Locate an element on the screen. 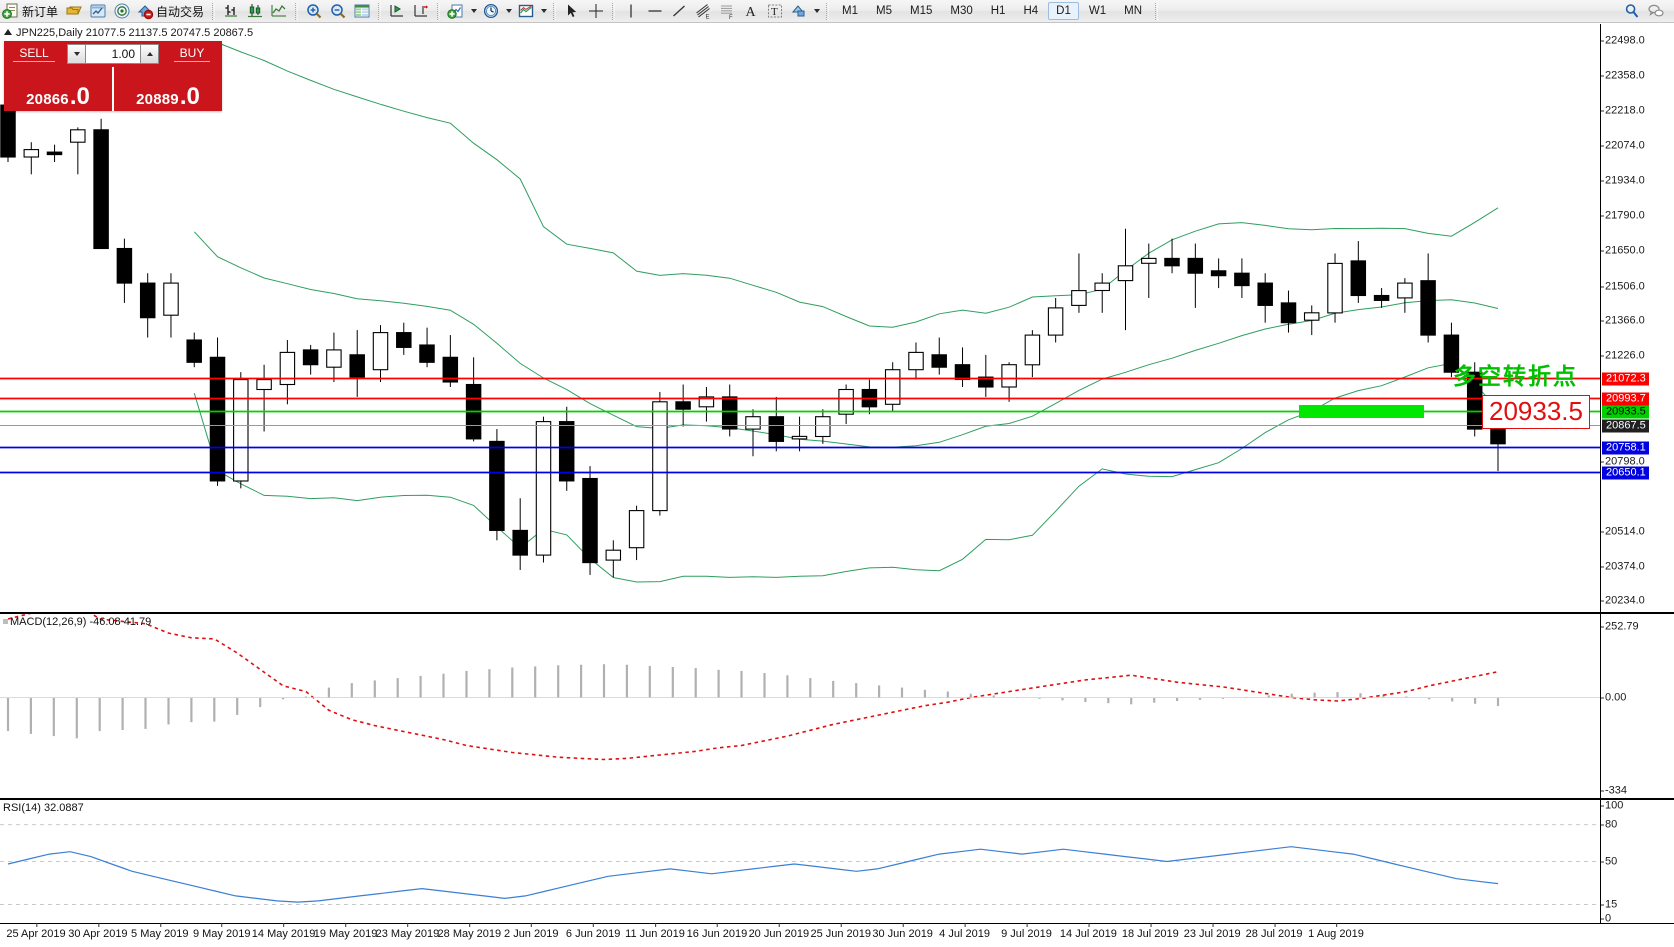 This screenshot has height=947, width=1674. auto-scroll-button is located at coordinates (397, 11).